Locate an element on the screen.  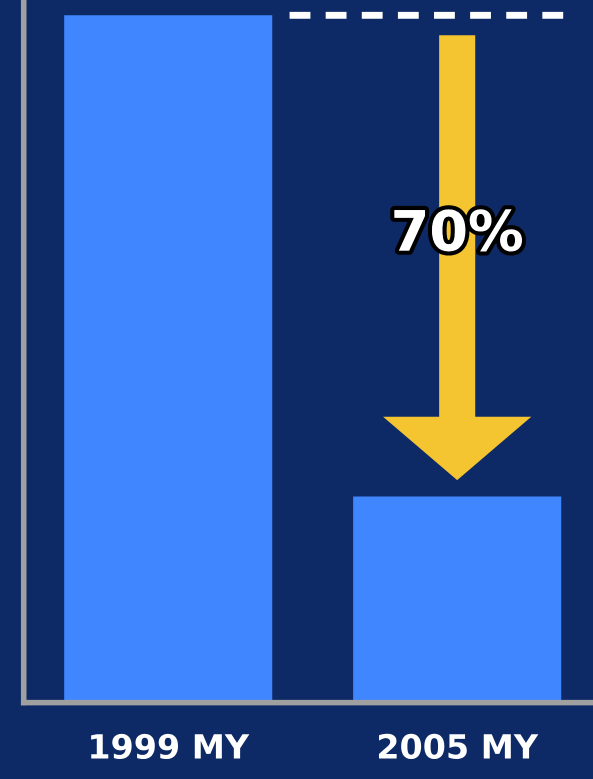
x-tick-label: 1999 MY is located at coordinates (170, 747).